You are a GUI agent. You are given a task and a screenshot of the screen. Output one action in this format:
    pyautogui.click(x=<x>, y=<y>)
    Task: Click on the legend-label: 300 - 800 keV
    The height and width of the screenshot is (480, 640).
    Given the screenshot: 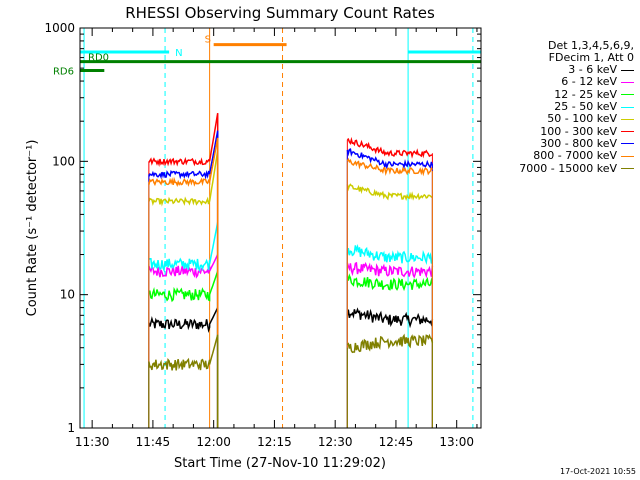 What is the action you would take?
    pyautogui.click(x=578, y=143)
    